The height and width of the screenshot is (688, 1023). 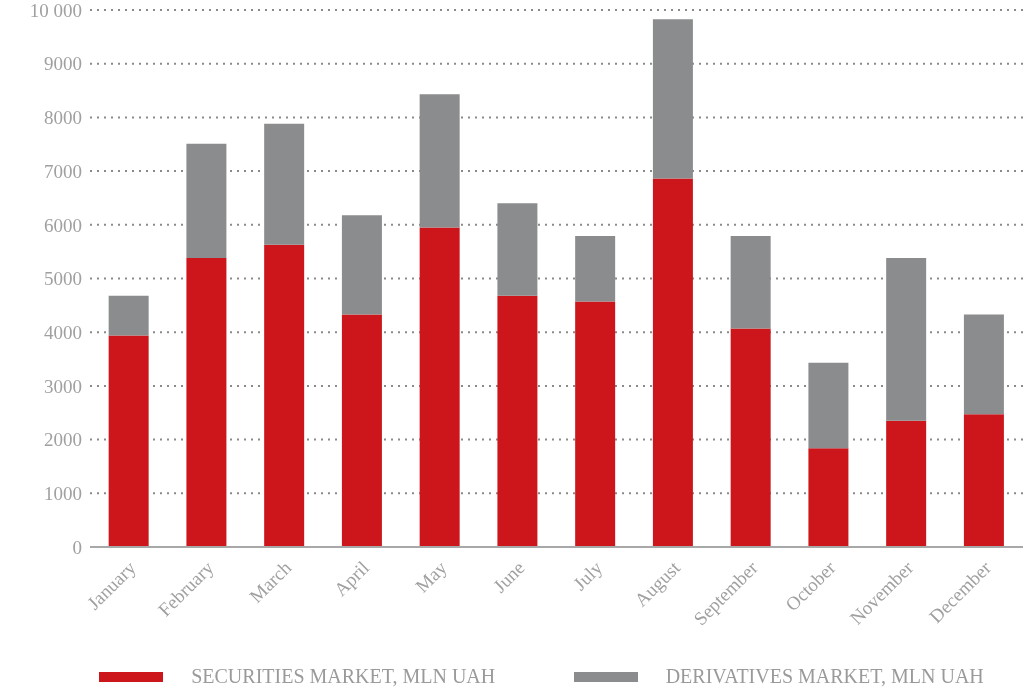 What do you see at coordinates (63, 118) in the screenshot?
I see `y-tick-label: 8000` at bounding box center [63, 118].